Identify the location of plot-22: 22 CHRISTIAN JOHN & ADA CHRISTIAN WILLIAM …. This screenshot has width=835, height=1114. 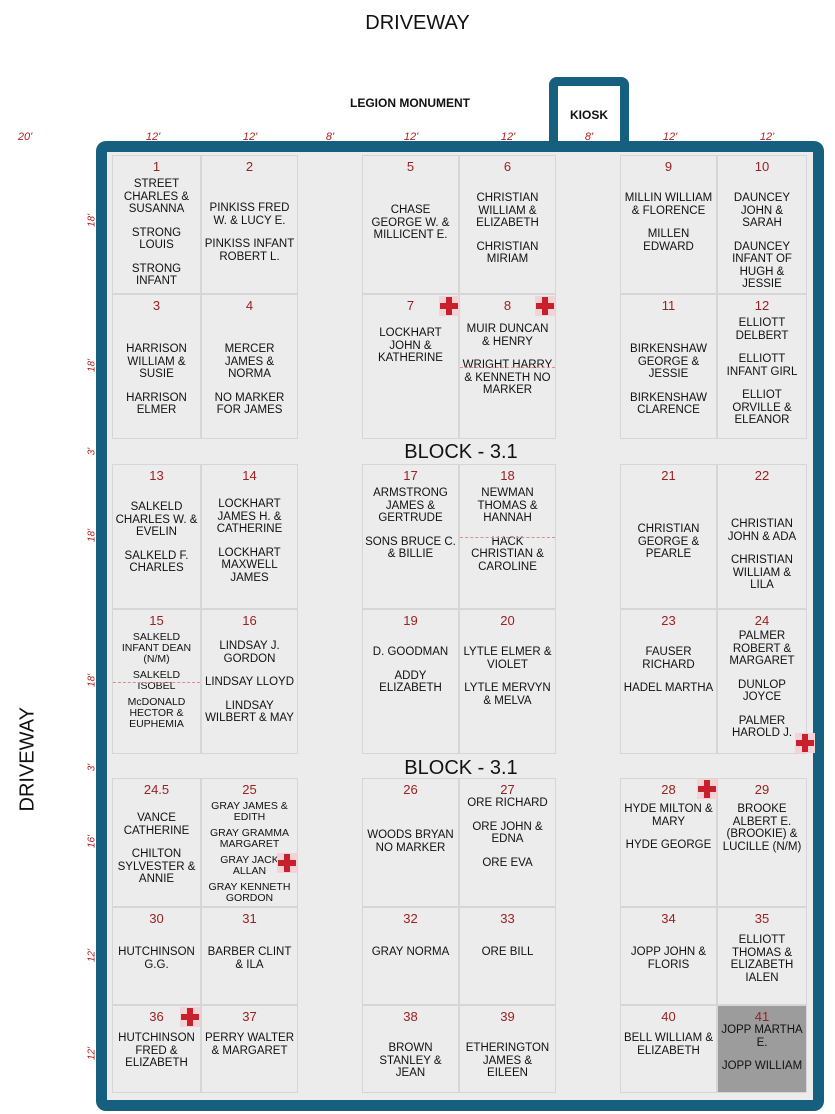
(762, 536).